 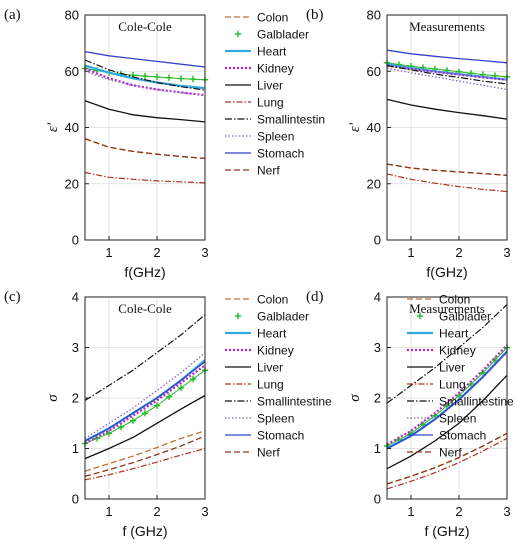 What do you see at coordinates (315, 15) in the screenshot?
I see `panel-label: (b)` at bounding box center [315, 15].